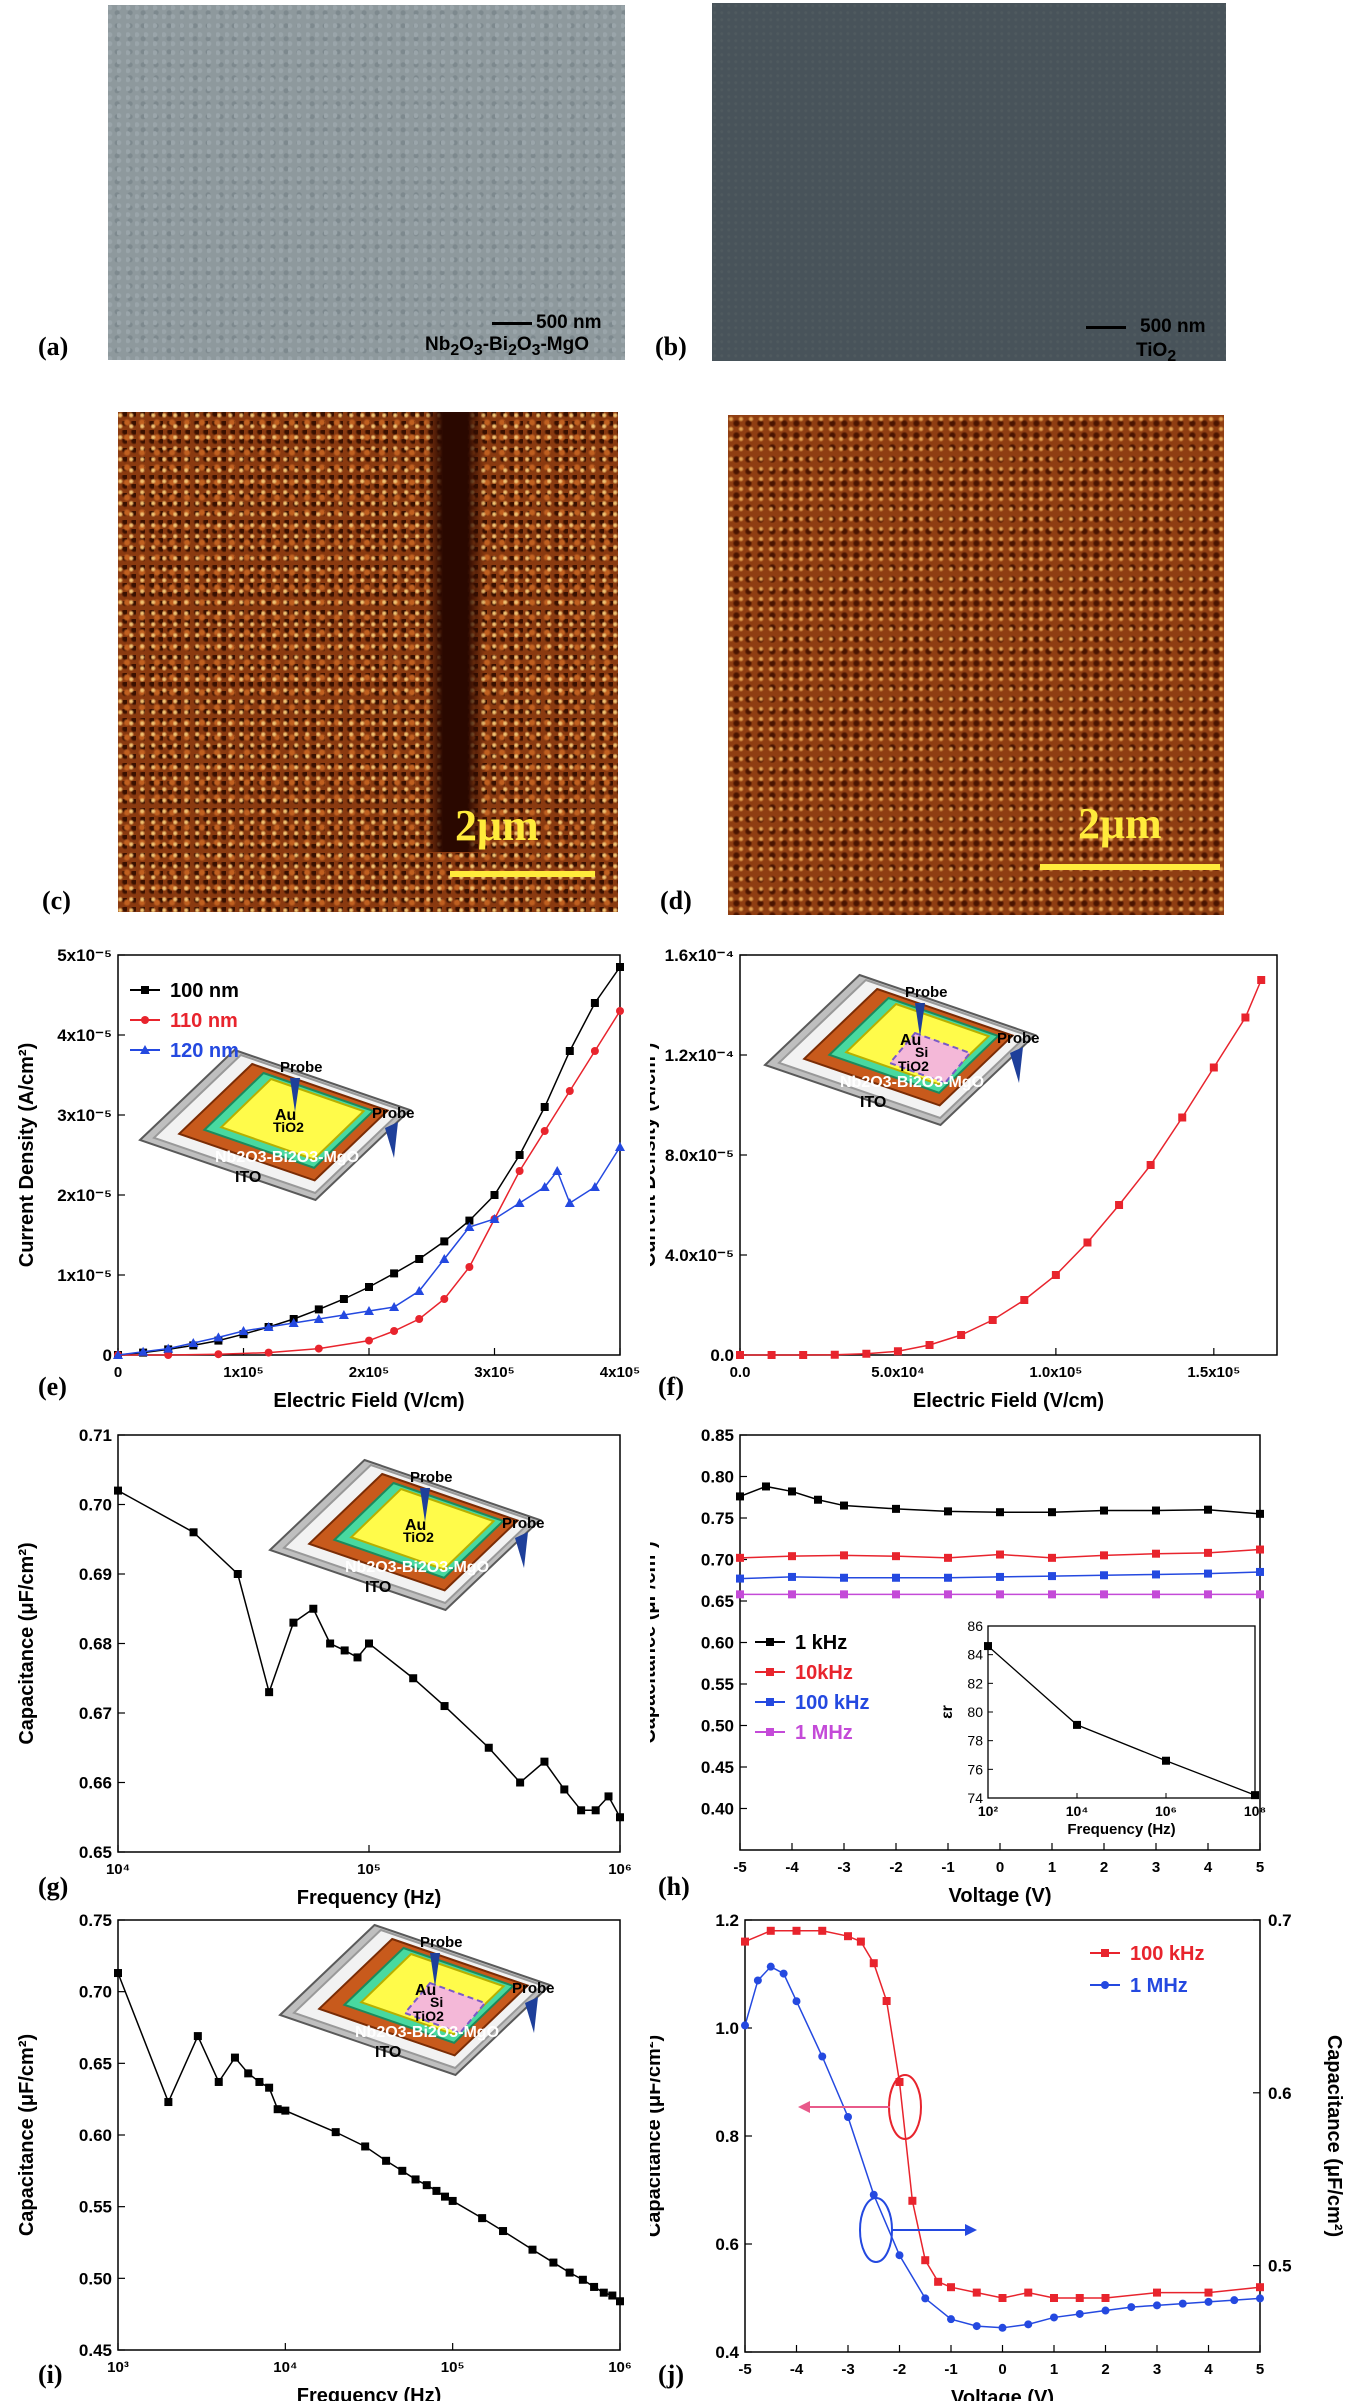  What do you see at coordinates (657, 2136) in the screenshot?
I see `y-axis-label: Capacitance (μF/cm²)` at bounding box center [657, 2136].